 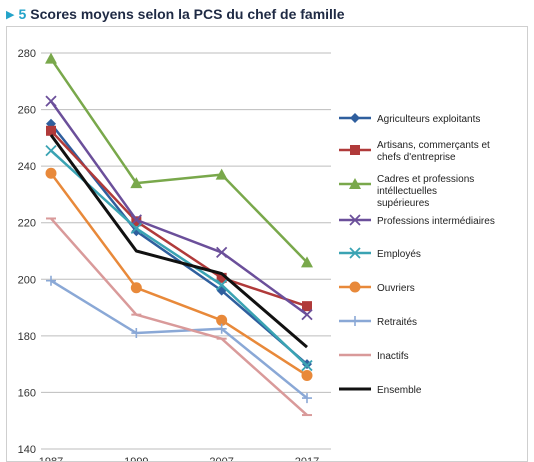 What do you see at coordinates (425, 179) in the screenshot?
I see `legend-label: Cadres et professions` at bounding box center [425, 179].